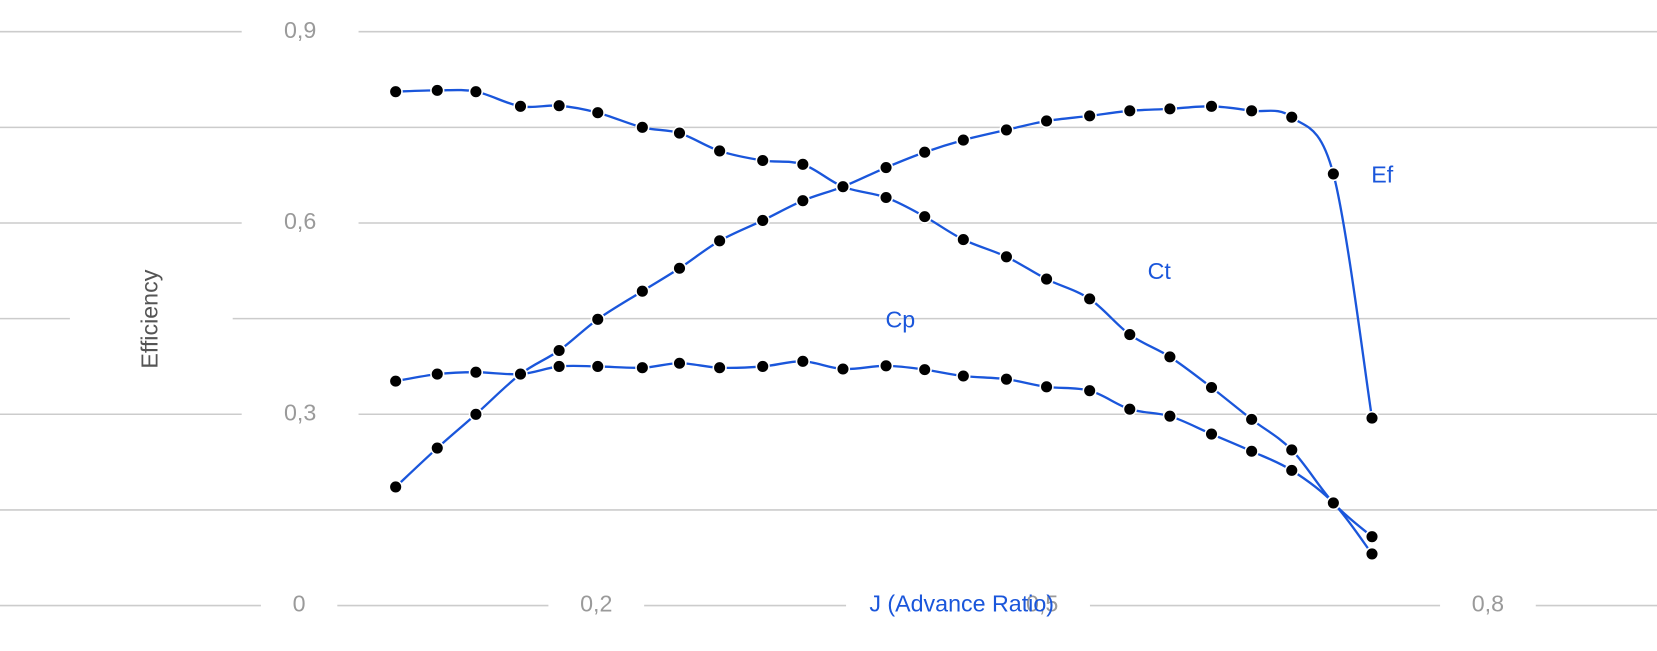 The image size is (1657, 651). I want to click on y-tick-label: 0,6, so click(300, 221).